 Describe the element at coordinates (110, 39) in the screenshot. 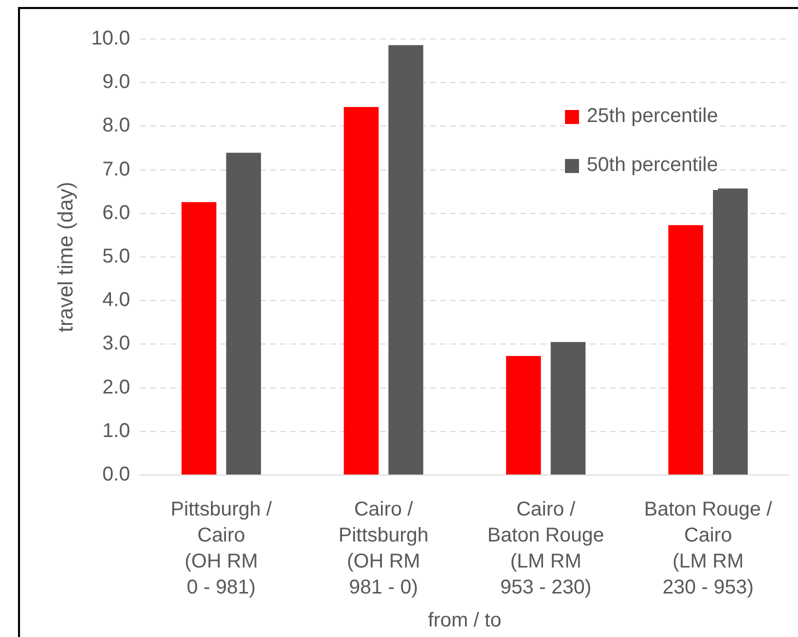

I see `y-tick-label: 10.0` at that location.